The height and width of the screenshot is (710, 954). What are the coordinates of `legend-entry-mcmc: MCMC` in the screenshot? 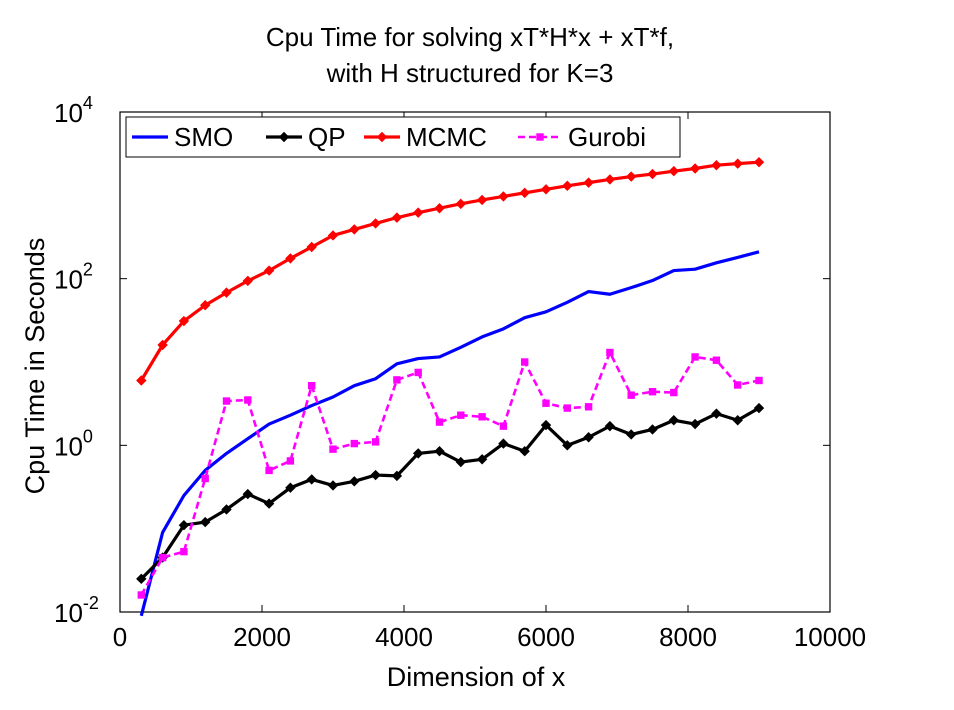 It's located at (425, 137).